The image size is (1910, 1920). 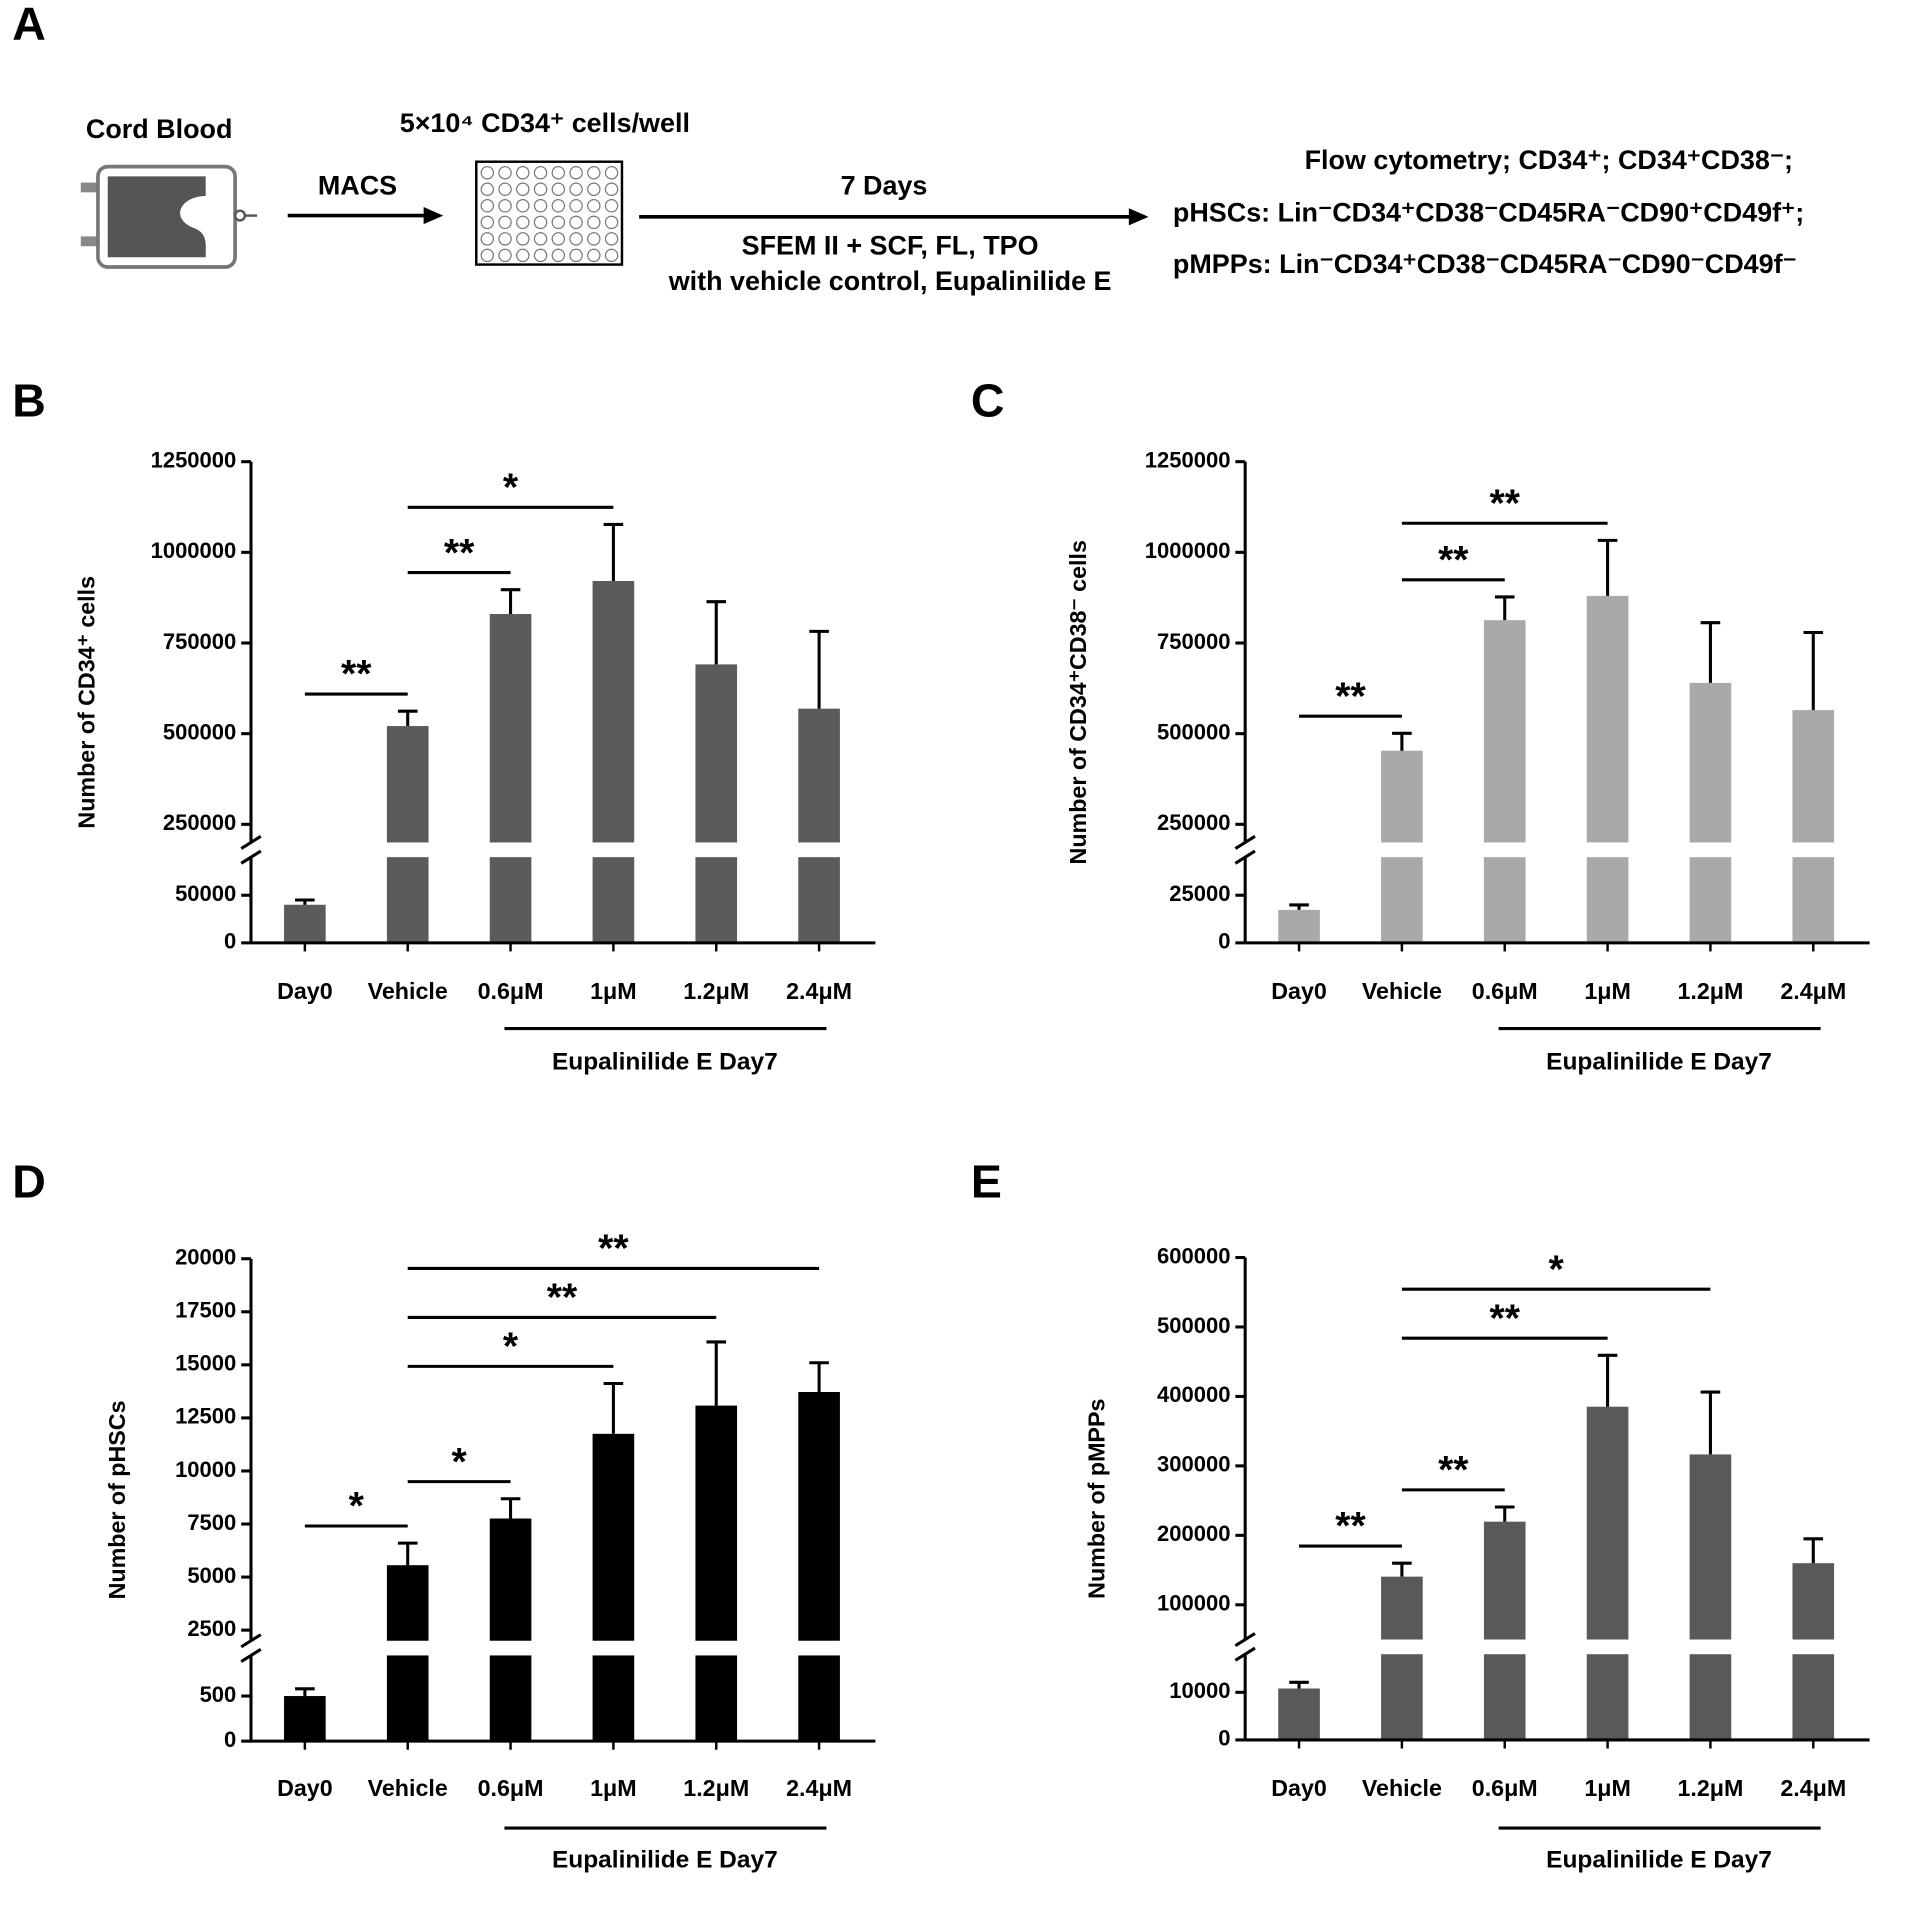 What do you see at coordinates (1193, 1255) in the screenshot?
I see `y-tick-label: 600000` at bounding box center [1193, 1255].